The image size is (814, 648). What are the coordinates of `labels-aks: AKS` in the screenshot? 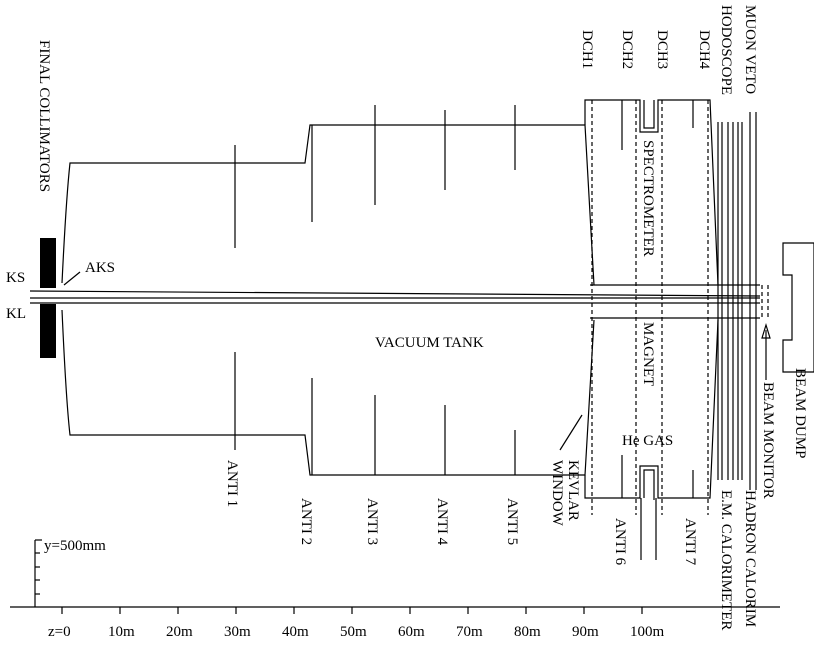 It's located at (100, 268).